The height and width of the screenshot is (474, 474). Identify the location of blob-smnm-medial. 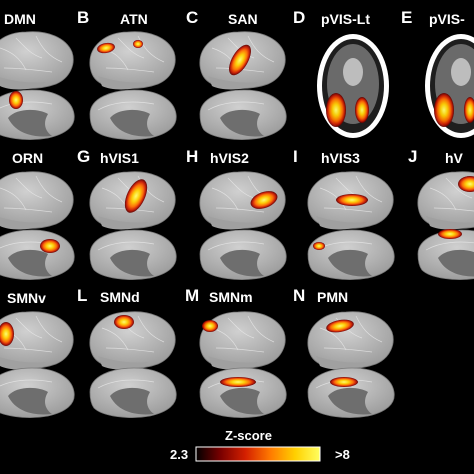
(238, 382).